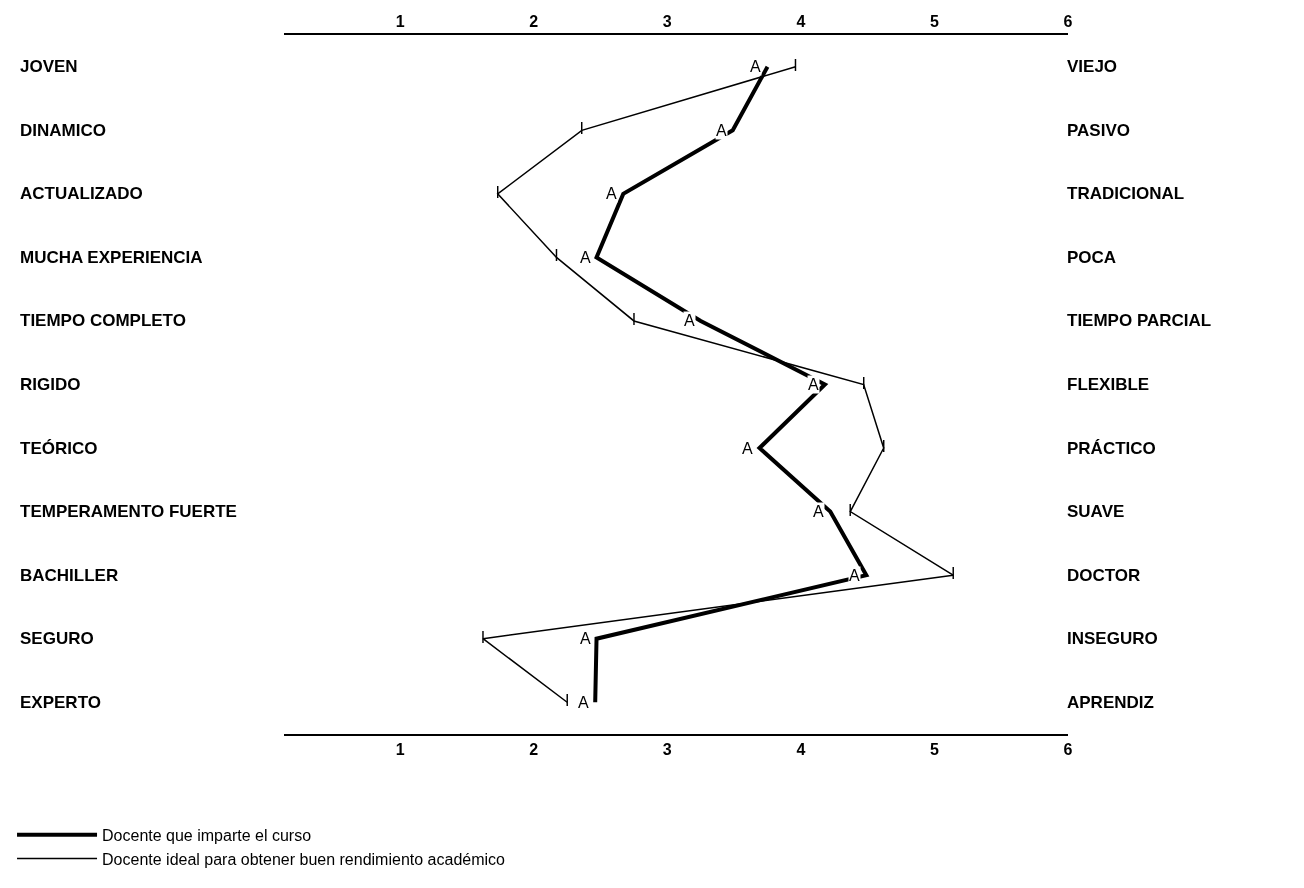  What do you see at coordinates (667, 750) in the screenshot?
I see `x2-tick-label: 3` at bounding box center [667, 750].